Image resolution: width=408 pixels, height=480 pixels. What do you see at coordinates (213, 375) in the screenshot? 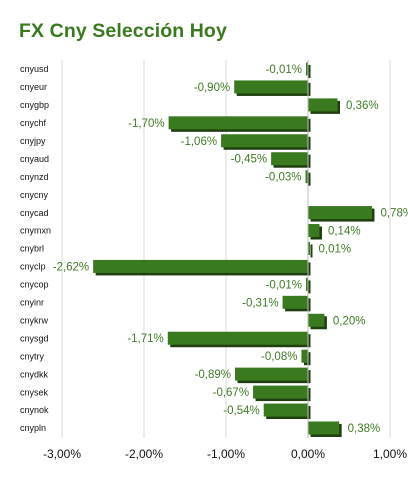
I see `data-label: -0,89%` at bounding box center [213, 375].